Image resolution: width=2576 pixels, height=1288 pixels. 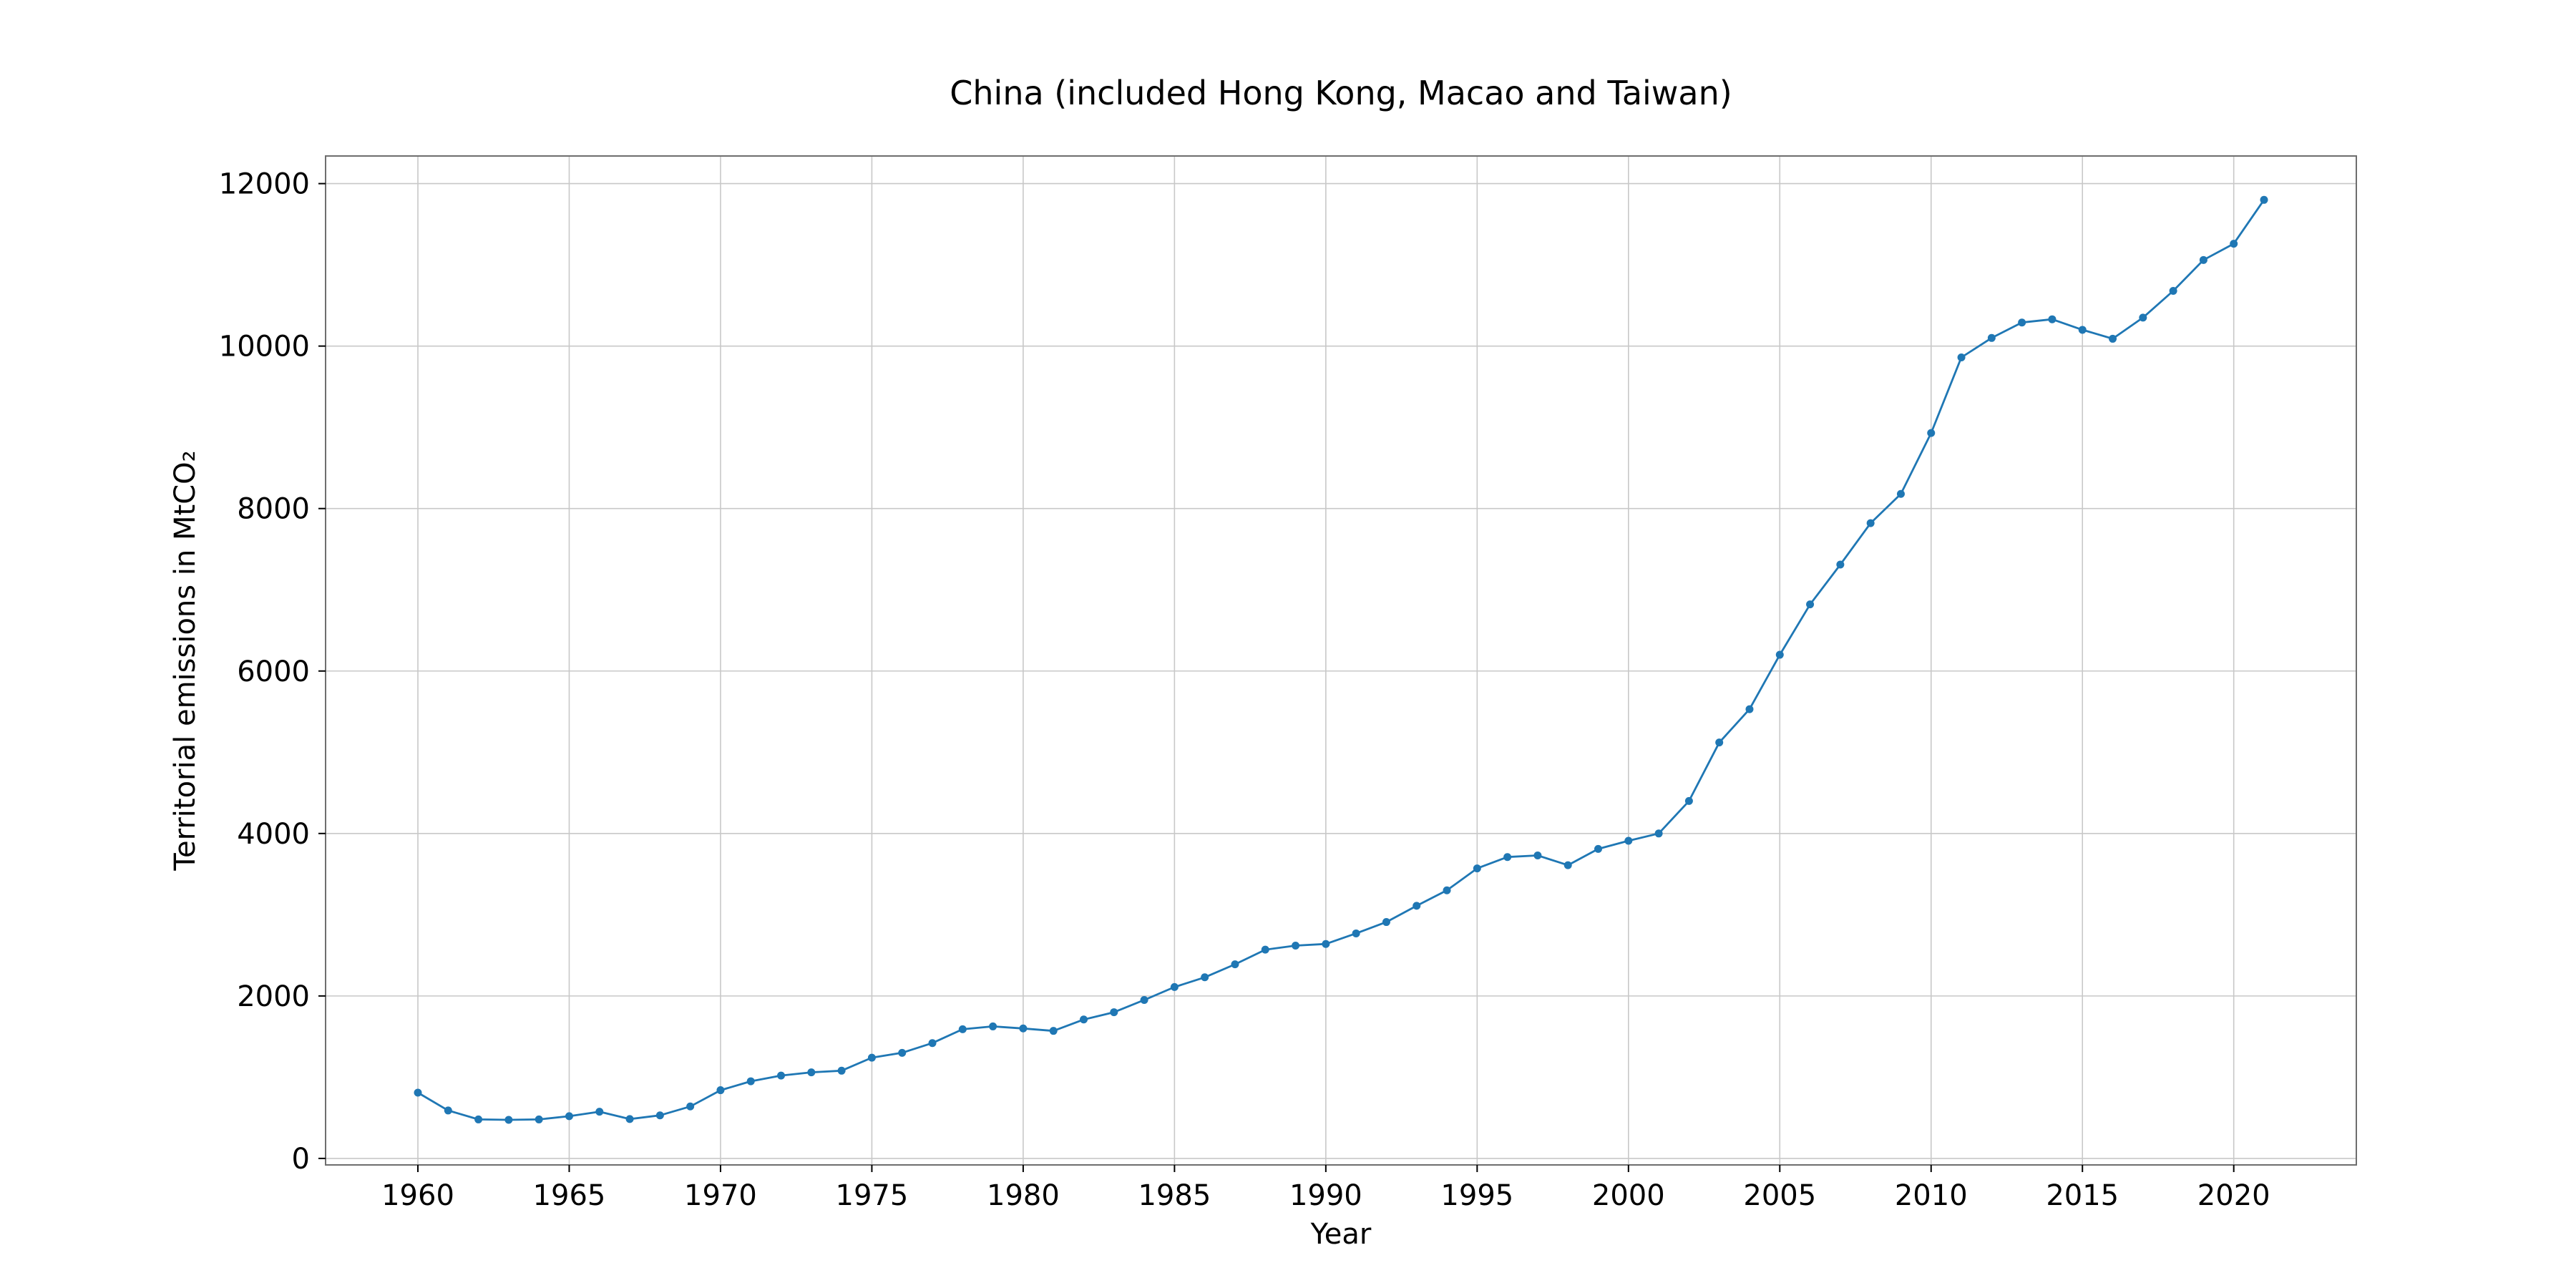 What do you see at coordinates (781, 1075) in the screenshot?
I see `data-point-1972` at bounding box center [781, 1075].